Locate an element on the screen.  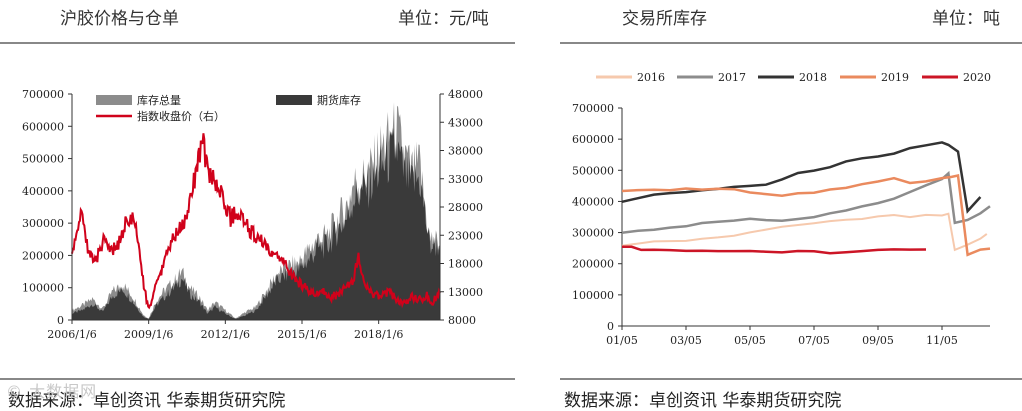
line-series-2020 is located at coordinates (774, 250).